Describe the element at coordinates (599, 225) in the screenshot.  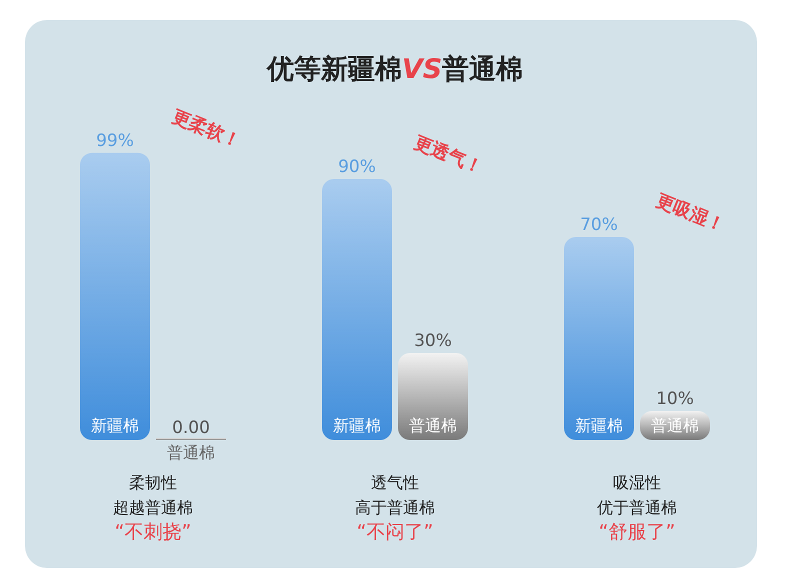
I see `data-label: 70%` at that location.